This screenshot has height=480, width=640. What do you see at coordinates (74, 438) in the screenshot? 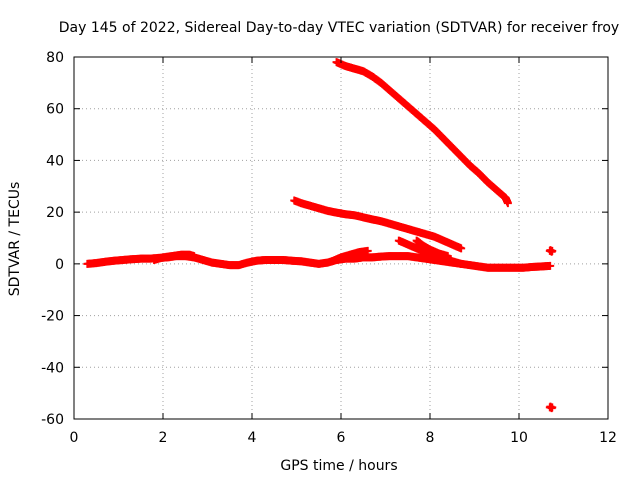
I see `x-tick-label: 0` at bounding box center [74, 438].